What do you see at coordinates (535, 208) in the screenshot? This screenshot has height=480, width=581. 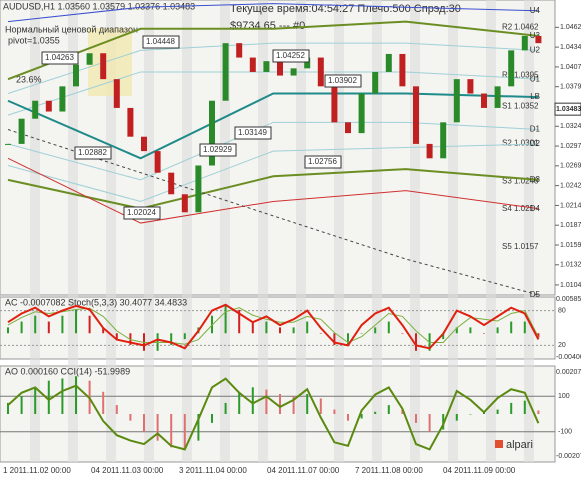 I see `band-label: D4` at bounding box center [535, 208].